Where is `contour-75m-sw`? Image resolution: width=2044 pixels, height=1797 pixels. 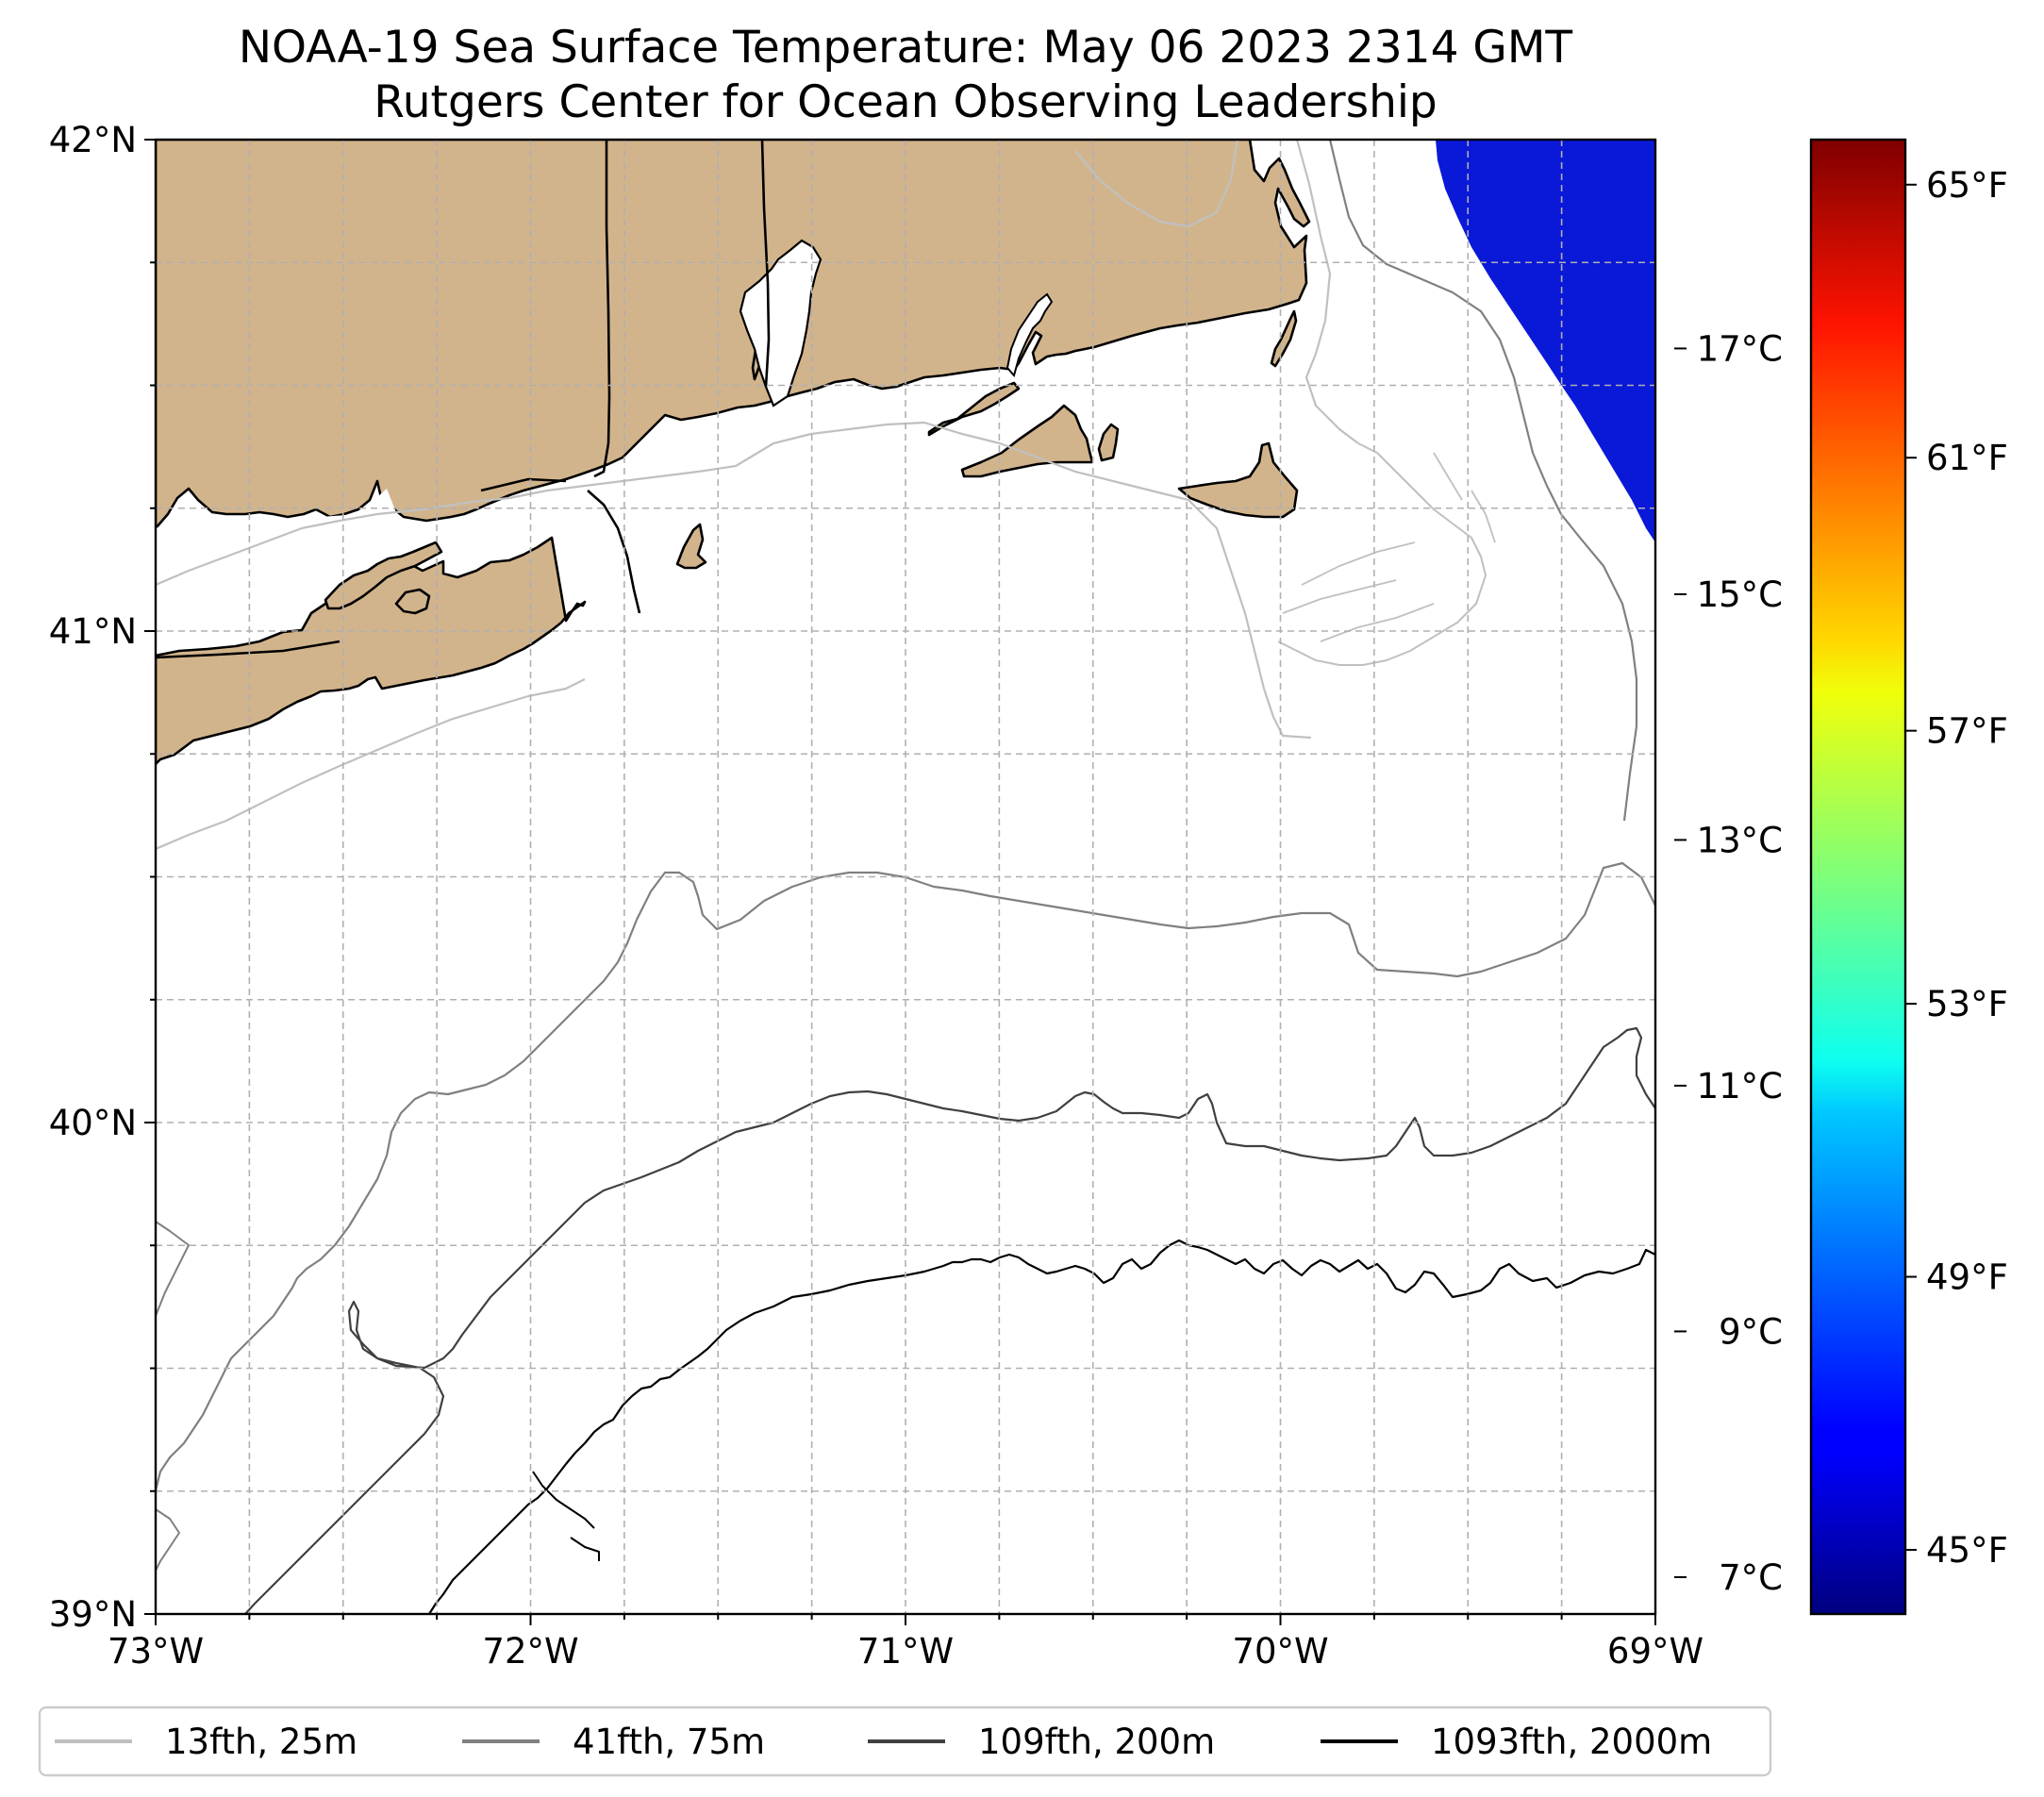
contour-75m-sw is located at coordinates (173, 1396).